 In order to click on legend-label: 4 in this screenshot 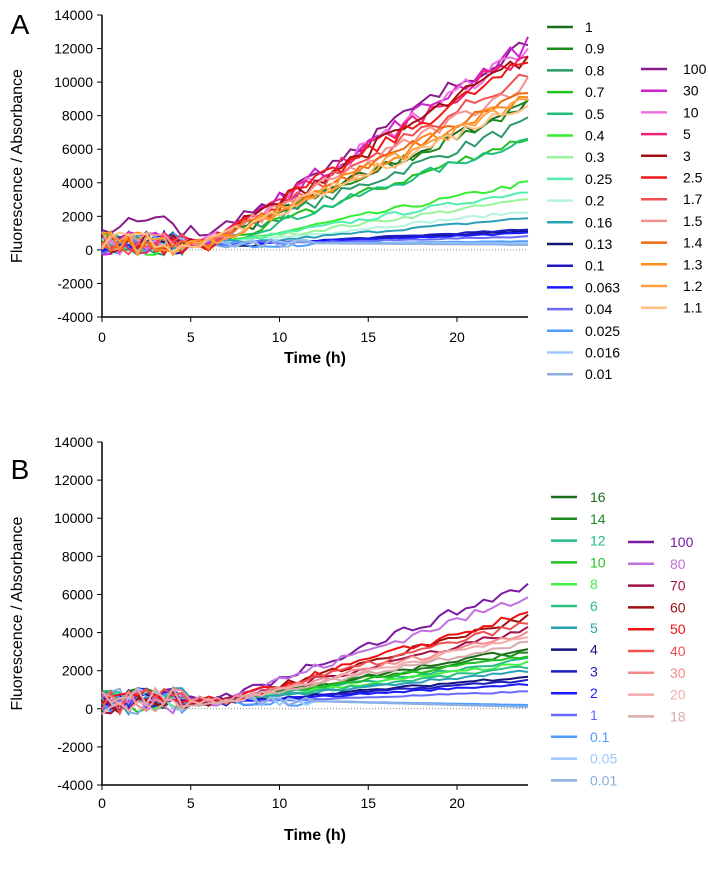, I will do `click(594, 650)`.